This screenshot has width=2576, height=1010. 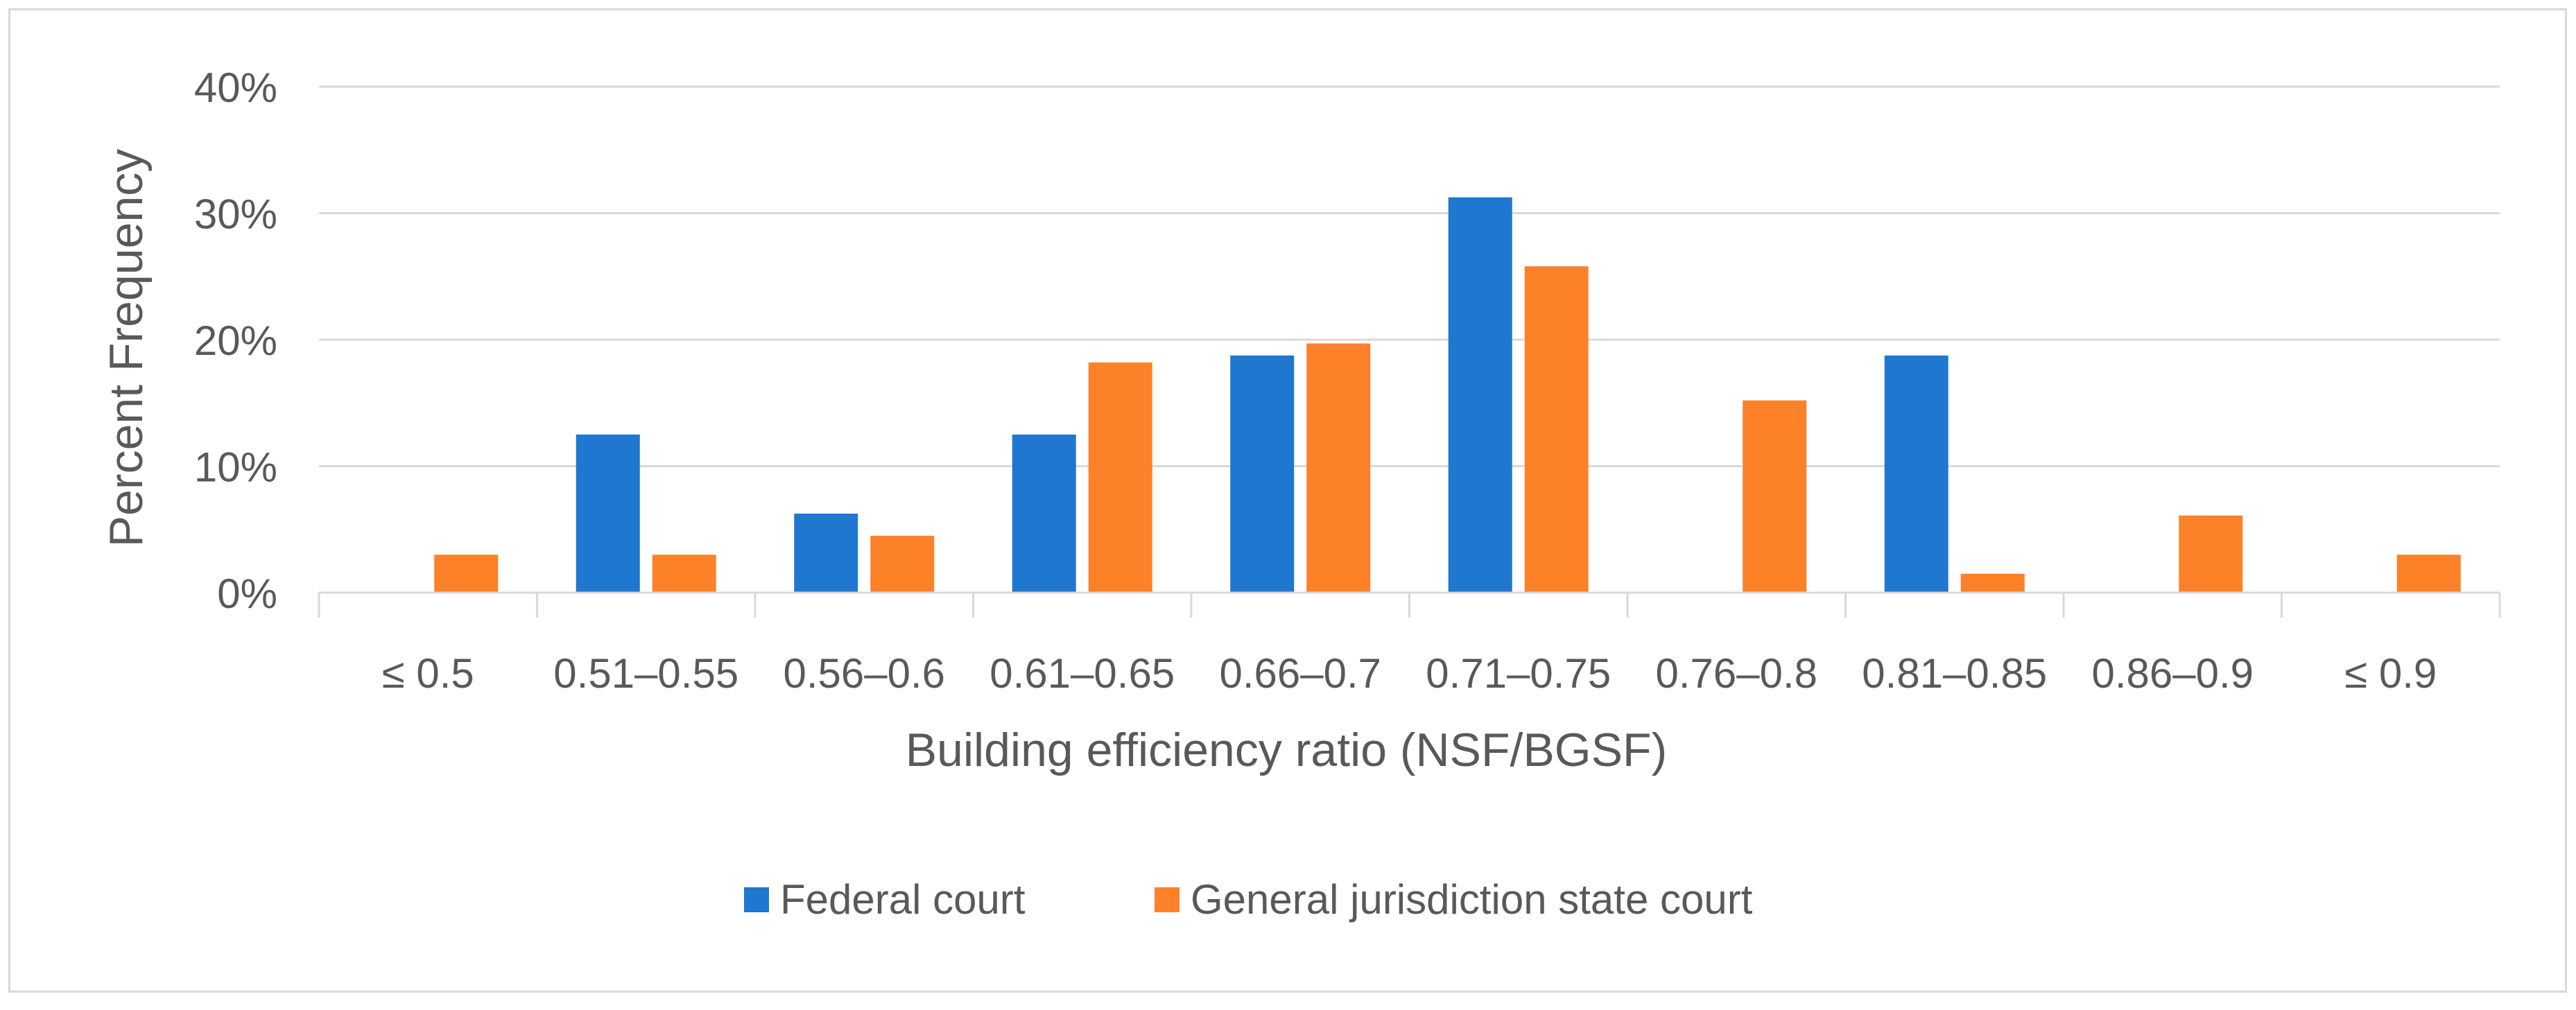 What do you see at coordinates (235, 87) in the screenshot?
I see `y-tick-label: 40%` at bounding box center [235, 87].